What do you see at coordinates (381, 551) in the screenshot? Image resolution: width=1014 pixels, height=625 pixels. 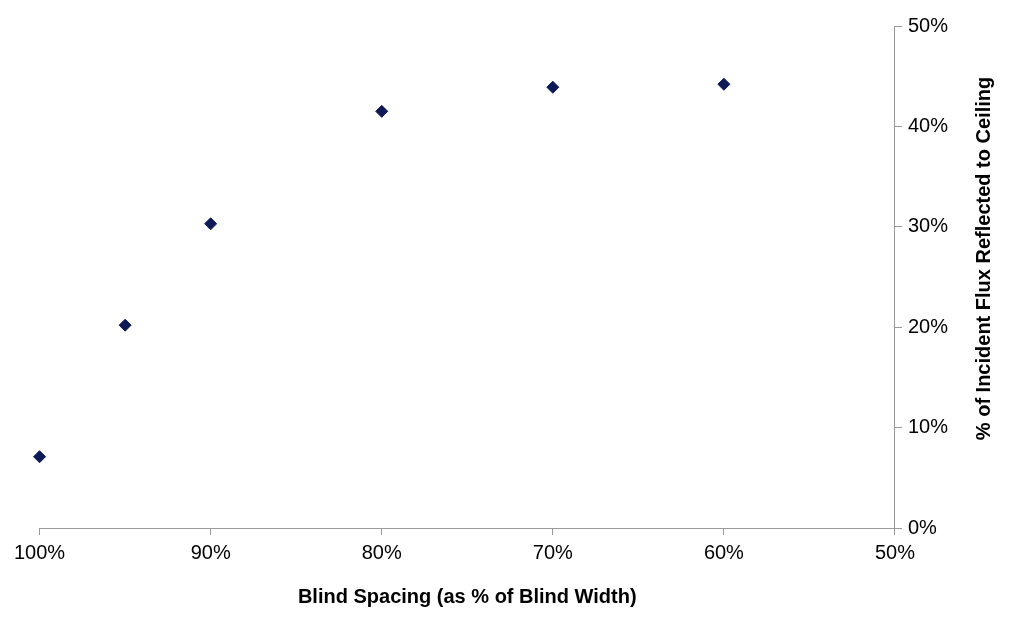 I see `x-tick-label: 80%` at bounding box center [381, 551].